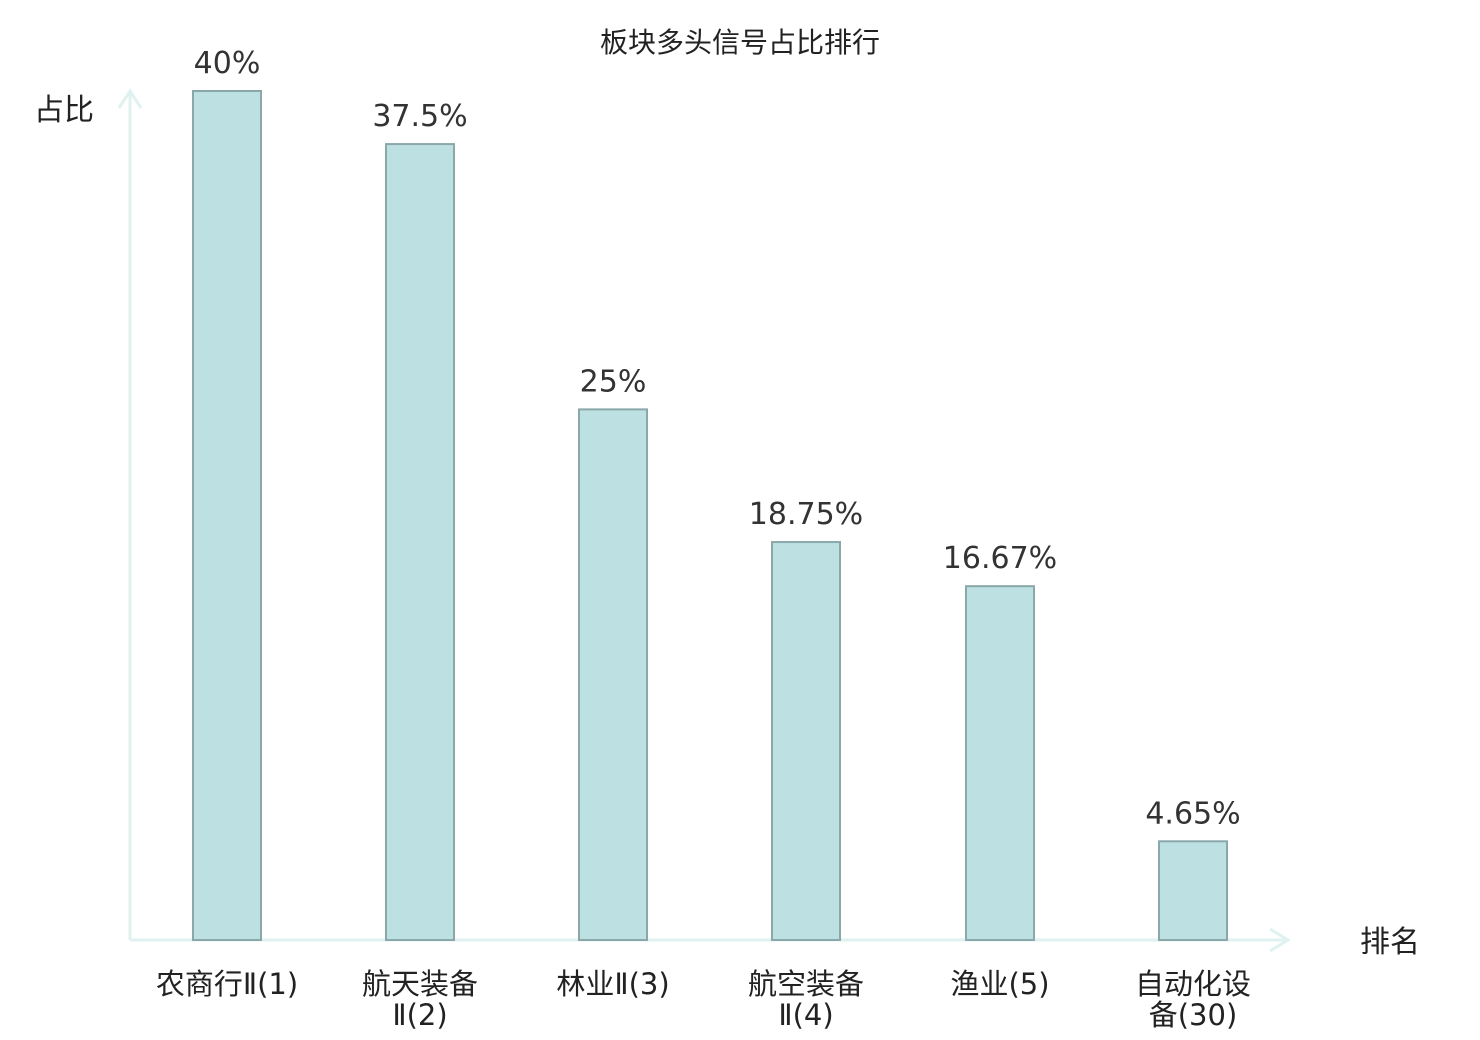  What do you see at coordinates (130, 98) in the screenshot?
I see `y-axis-arrow` at bounding box center [130, 98].